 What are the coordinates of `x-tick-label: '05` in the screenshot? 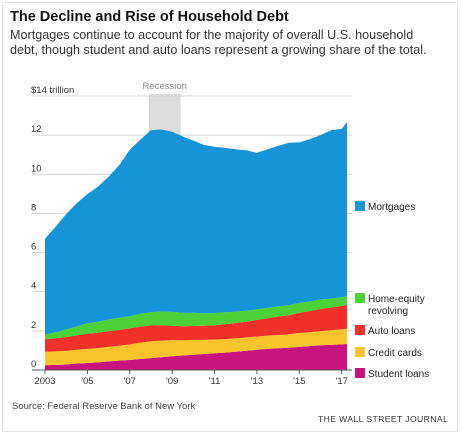 It's located at (87, 381).